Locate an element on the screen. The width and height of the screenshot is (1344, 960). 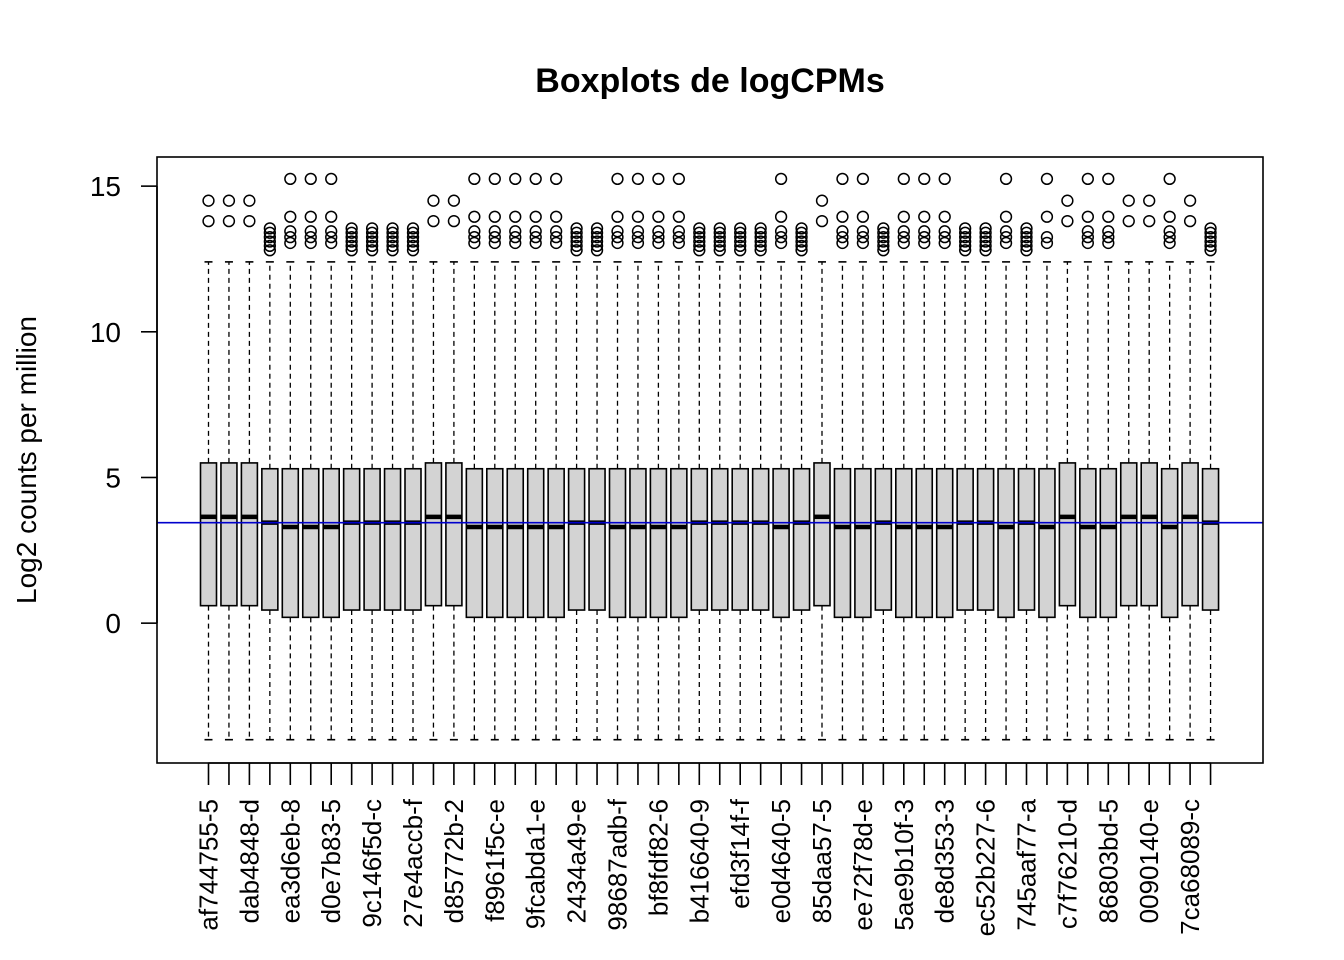
y-tick-label: 5 is located at coordinates (113, 477).